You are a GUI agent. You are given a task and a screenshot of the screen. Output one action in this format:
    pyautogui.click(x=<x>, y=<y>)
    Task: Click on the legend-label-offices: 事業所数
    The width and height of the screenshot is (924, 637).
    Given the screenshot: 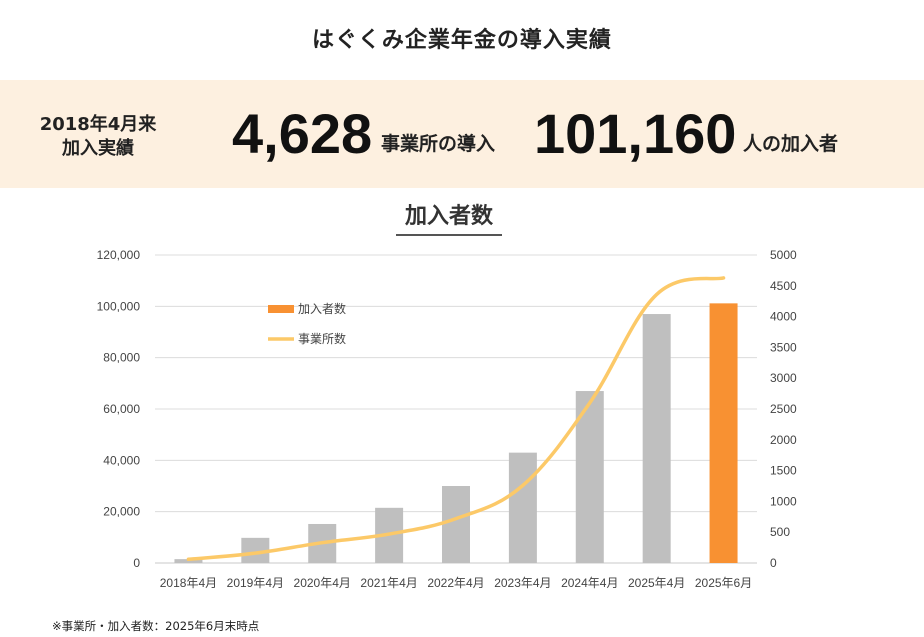 What is the action you would take?
    pyautogui.click(x=322, y=338)
    